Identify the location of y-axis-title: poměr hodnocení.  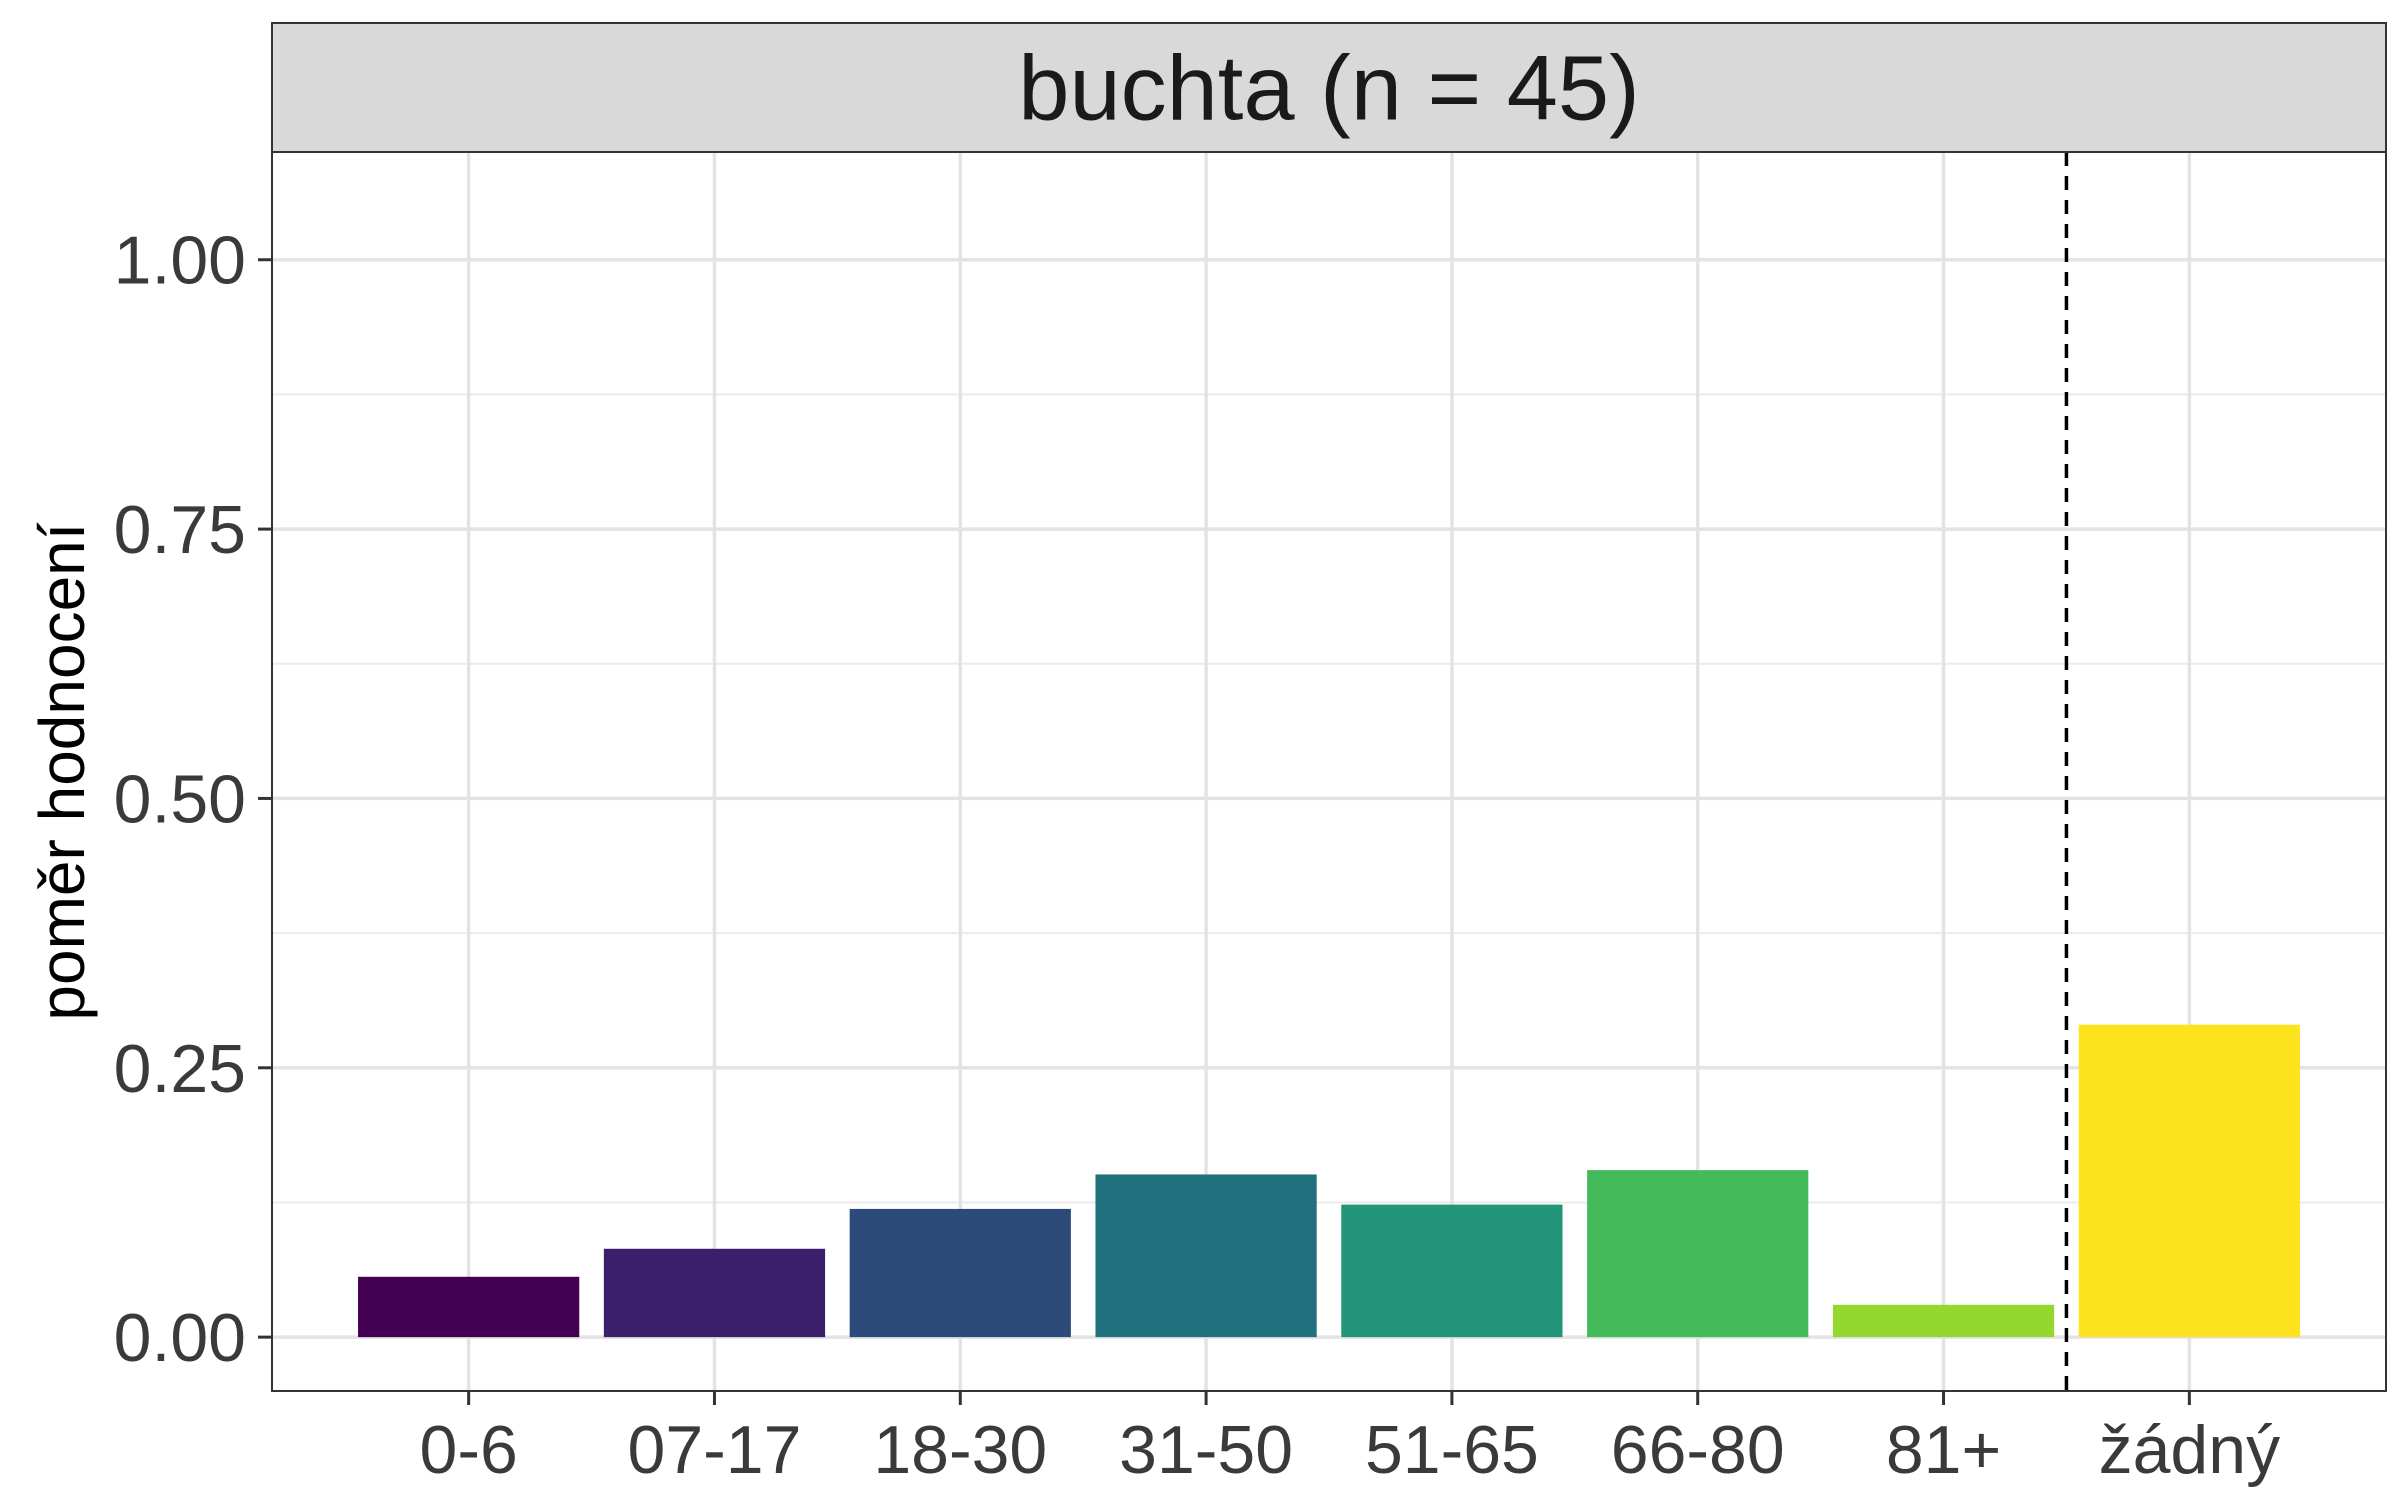
(62, 771).